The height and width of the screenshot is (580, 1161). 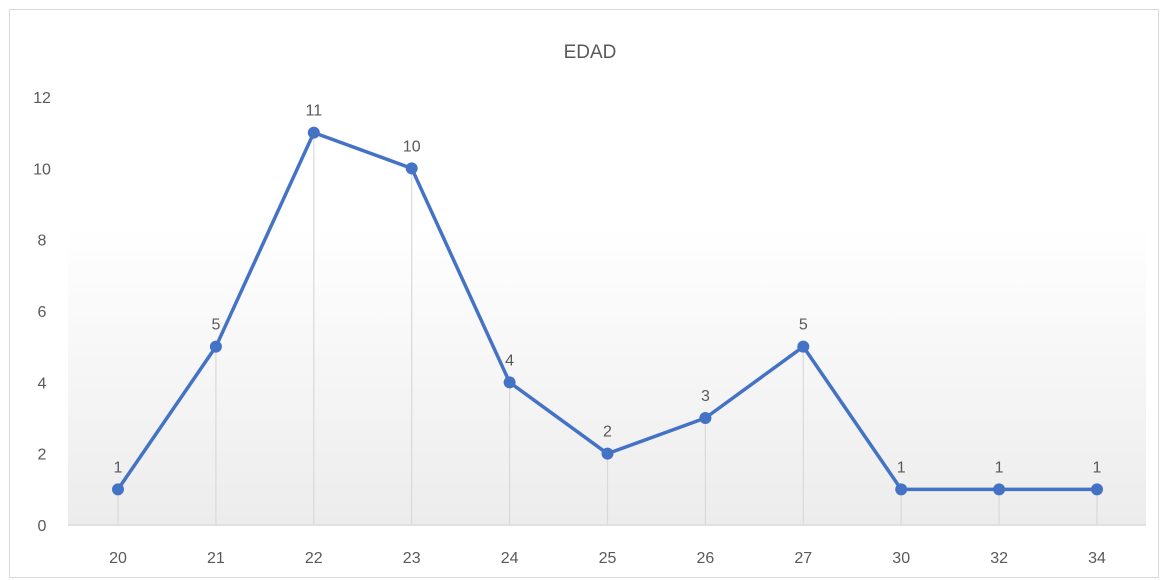 I want to click on y-axis-ticks: 0 2 4 6 8 10 12, so click(x=42, y=312).